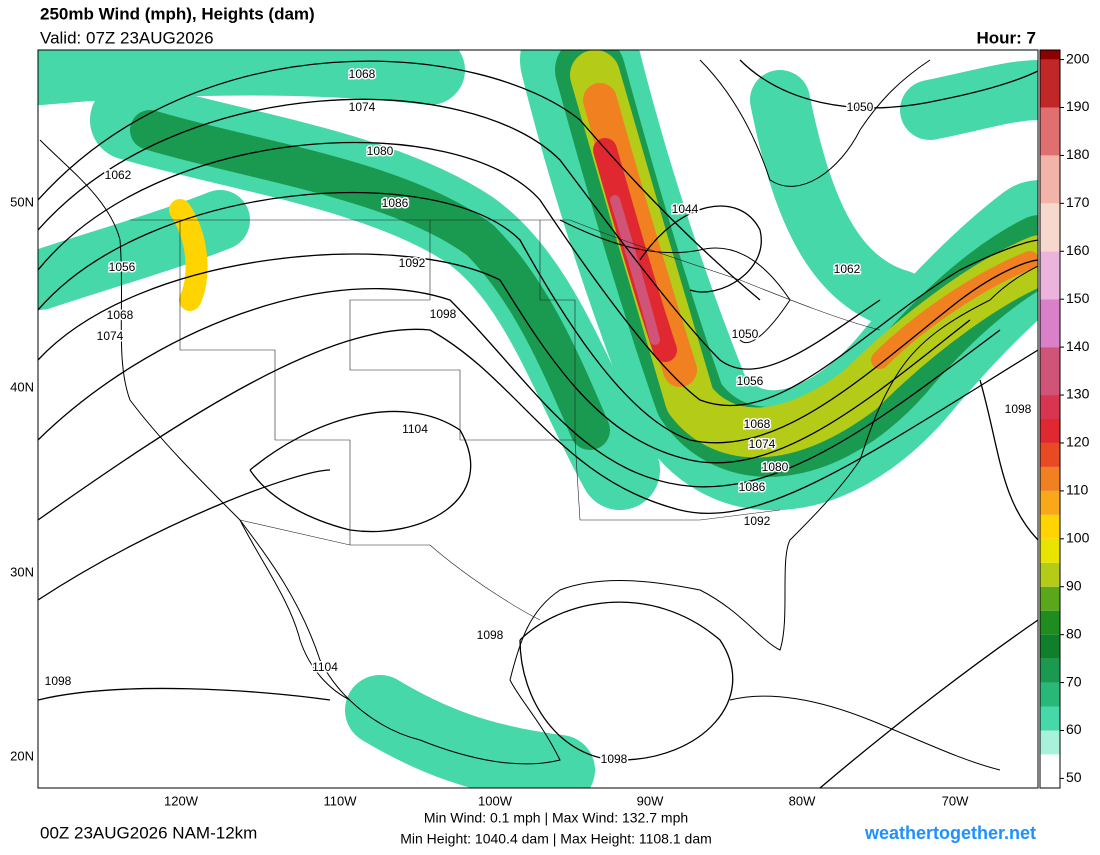  Describe the element at coordinates (148, 832) in the screenshot. I see `model-run: 00Z 23AUG2026 NAM-12km` at that location.